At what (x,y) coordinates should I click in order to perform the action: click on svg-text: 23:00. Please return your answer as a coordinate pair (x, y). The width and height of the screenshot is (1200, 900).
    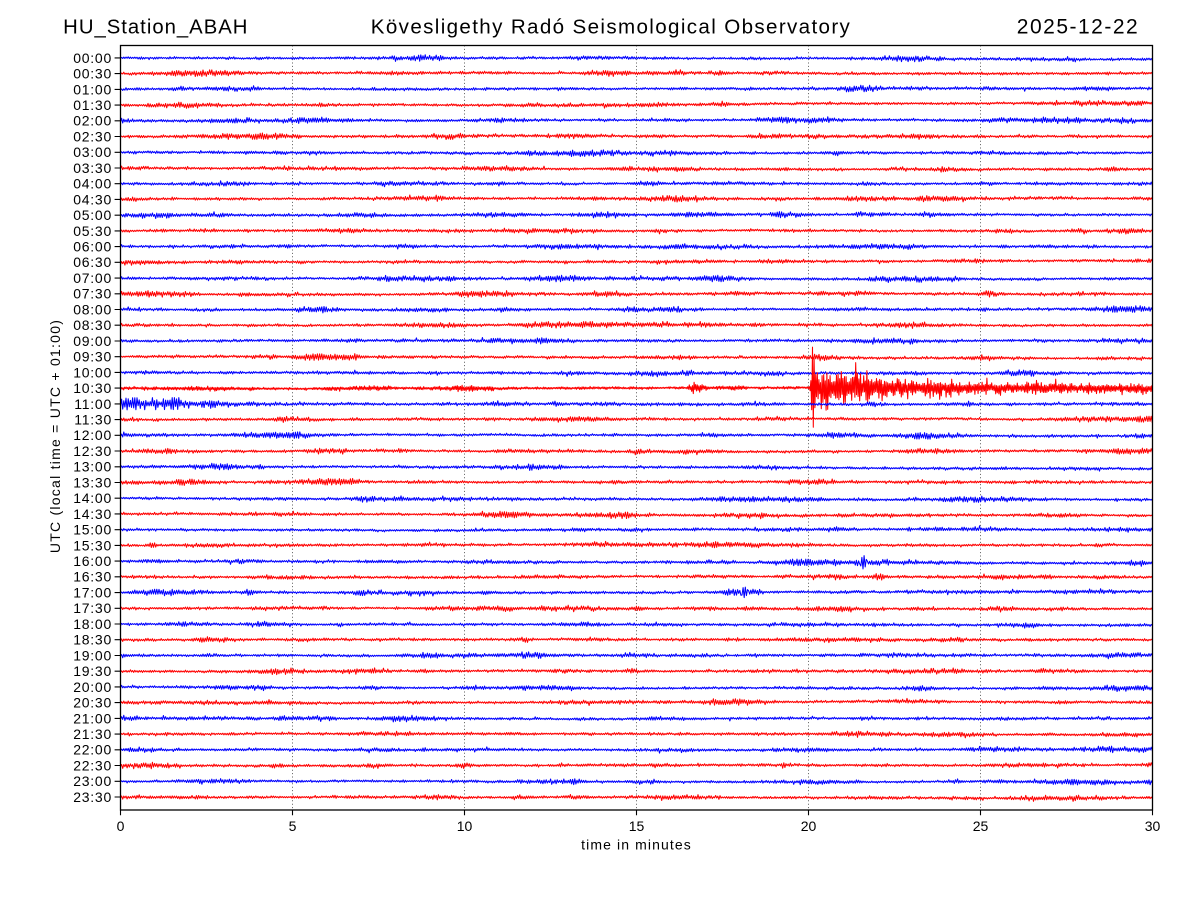
    Looking at the image, I should click on (92, 781).